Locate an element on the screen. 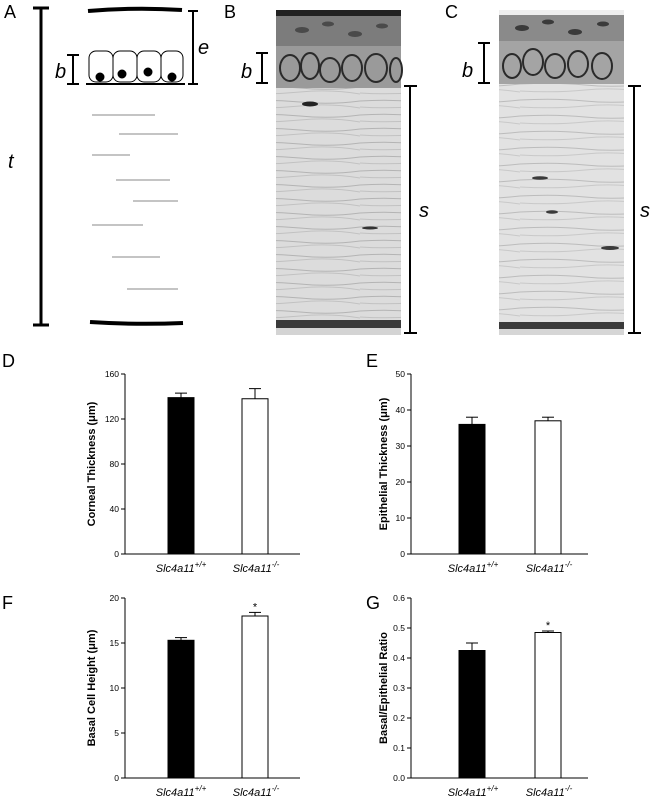  y-tick-label: 0.0 is located at coordinates (399, 778).